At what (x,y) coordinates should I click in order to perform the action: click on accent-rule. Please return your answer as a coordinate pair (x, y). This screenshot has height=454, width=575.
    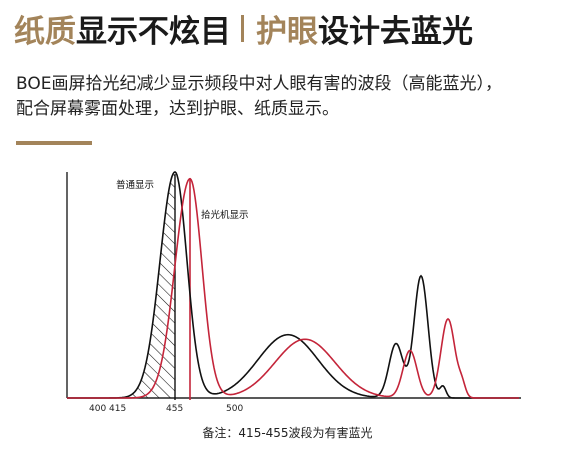
    Looking at the image, I should click on (54, 143).